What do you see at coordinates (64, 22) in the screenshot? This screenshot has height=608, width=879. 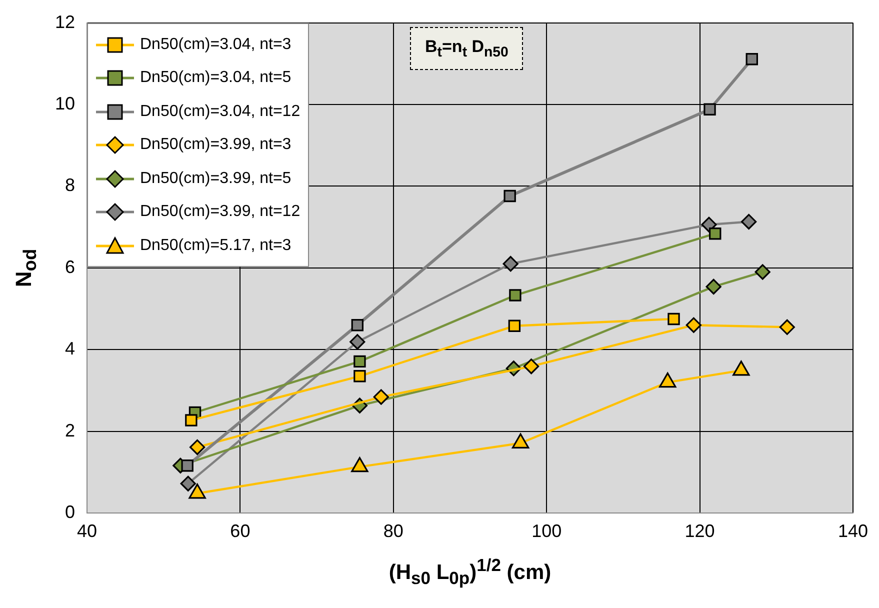 I see `y-tick-label: 12` at bounding box center [64, 22].